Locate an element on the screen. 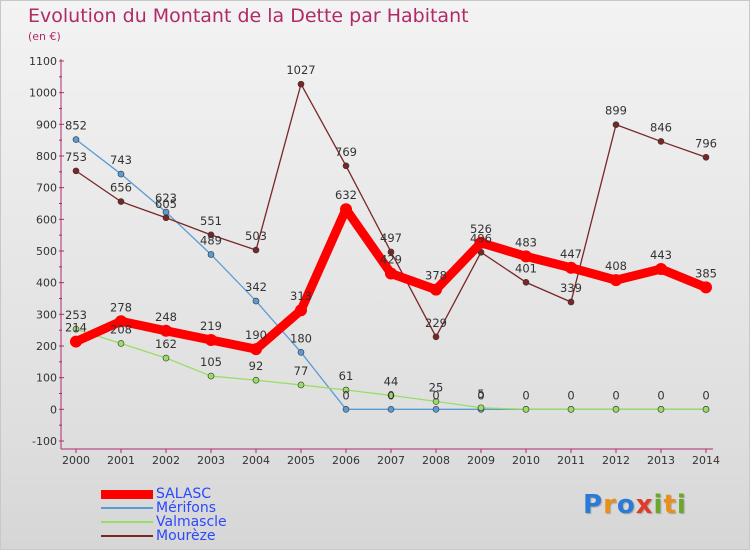  data-label: 180 is located at coordinates (301, 338).